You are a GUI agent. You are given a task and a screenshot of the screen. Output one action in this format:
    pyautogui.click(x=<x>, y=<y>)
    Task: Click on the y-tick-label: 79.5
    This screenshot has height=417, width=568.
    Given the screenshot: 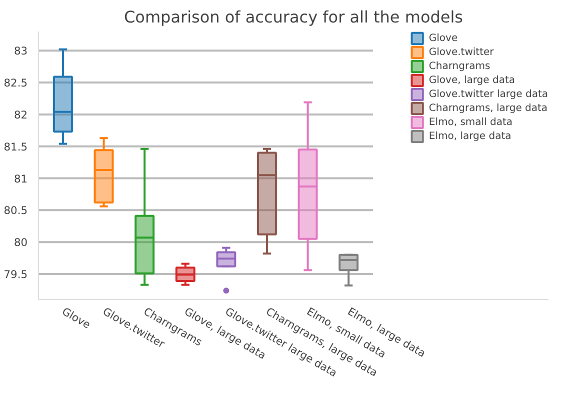 What is the action you would take?
    pyautogui.click(x=16, y=274)
    